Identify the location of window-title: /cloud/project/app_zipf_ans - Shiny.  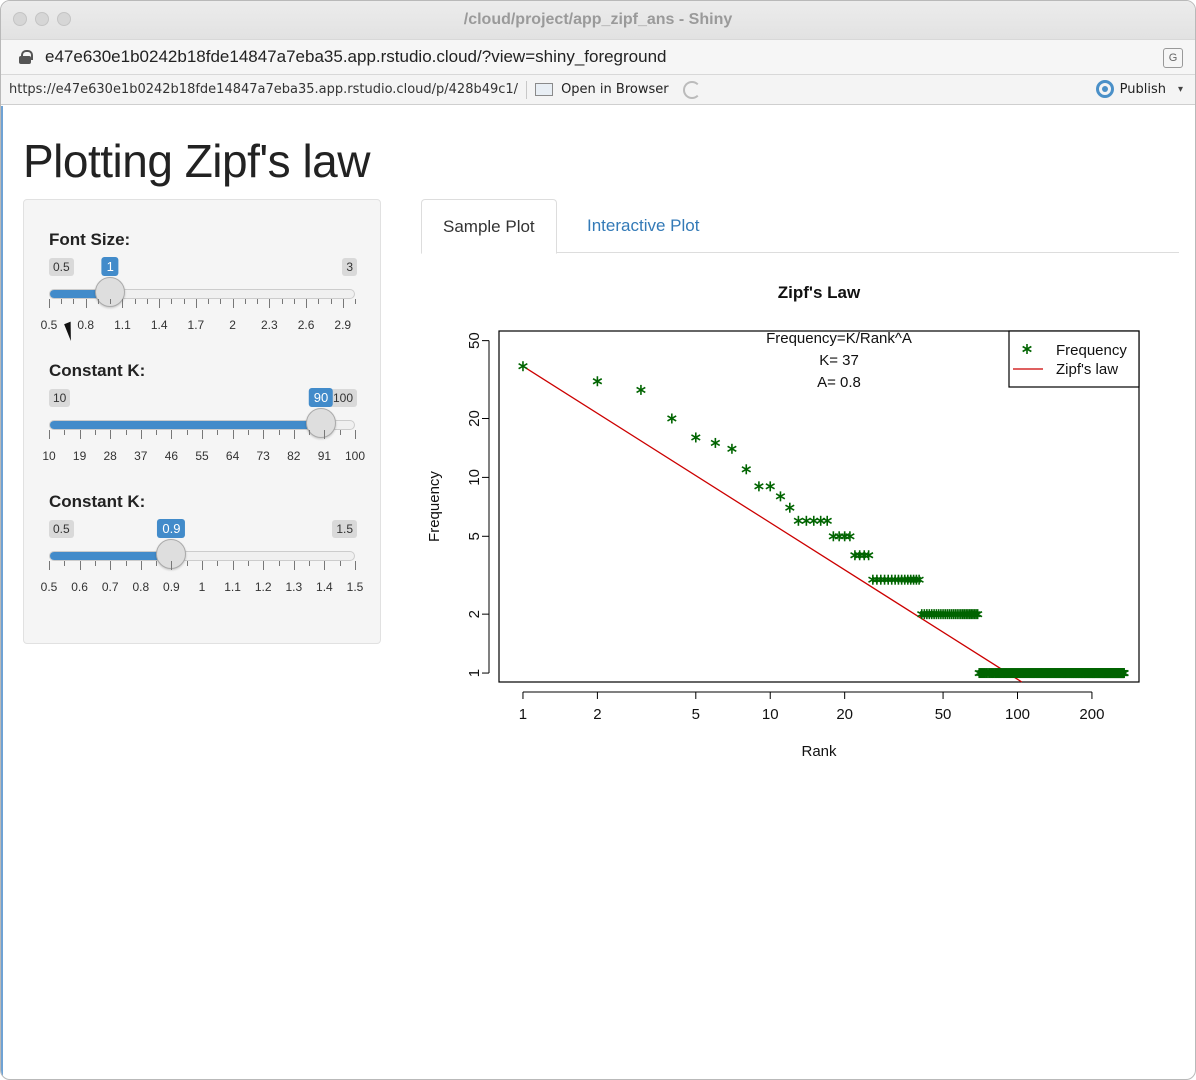
(598, 19).